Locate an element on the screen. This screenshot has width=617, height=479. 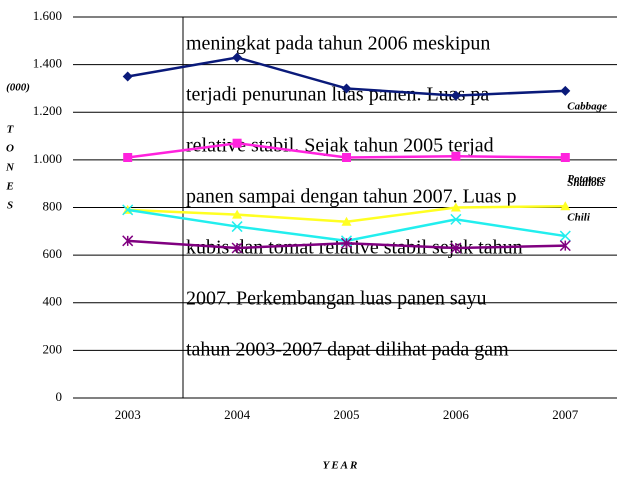
y-tick-label: 1.600 is located at coordinates (47, 15).